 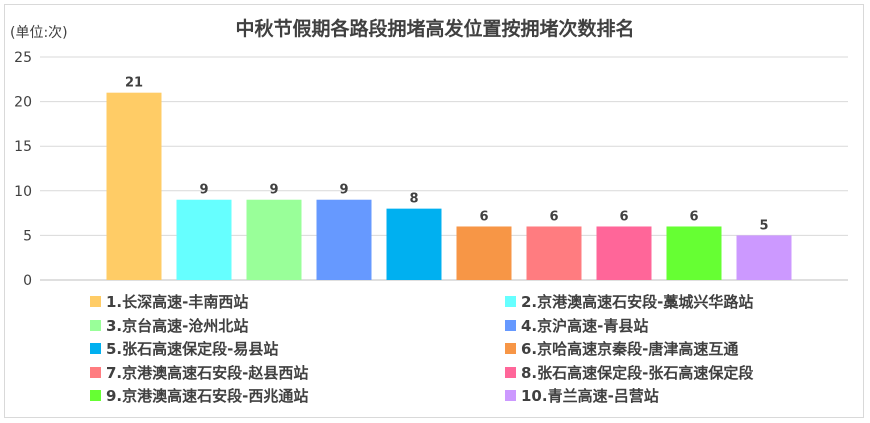 I want to click on y-tick-label: 0, so click(x=27, y=281).